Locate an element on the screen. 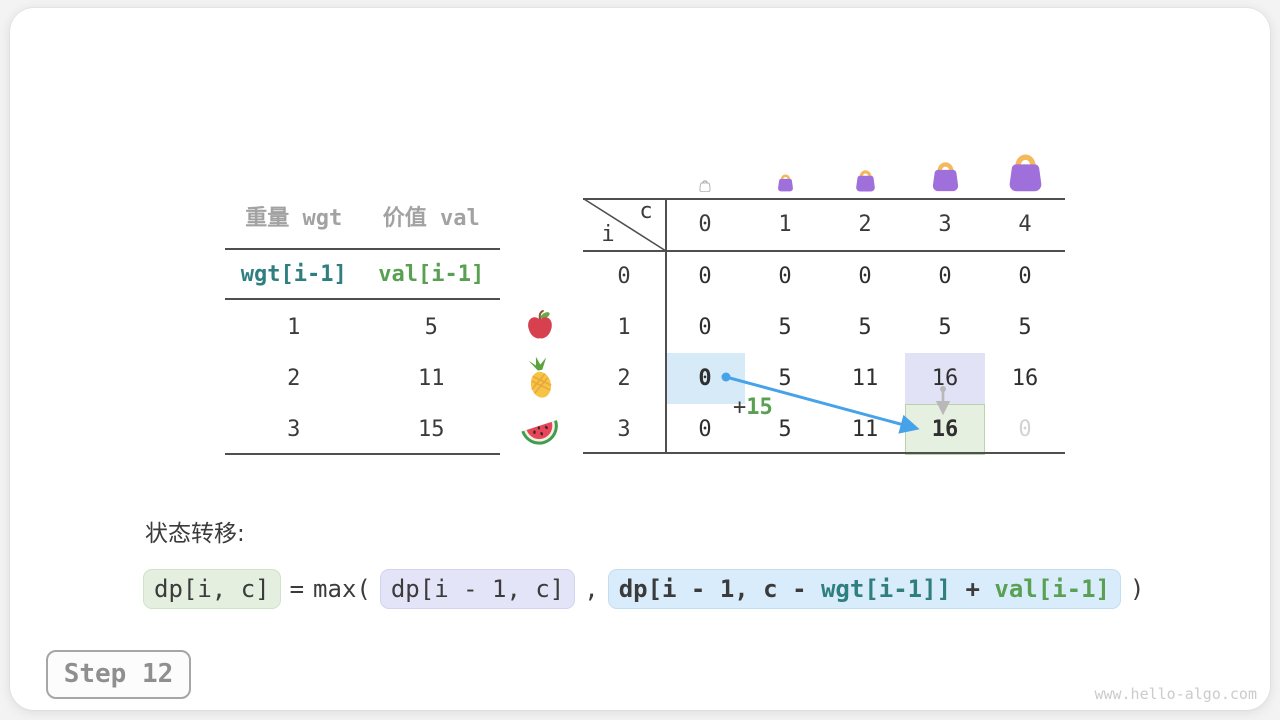 Image resolution: width=1280 pixels, height=720 pixels. dp-cell-3-2: 11 is located at coordinates (865, 429).